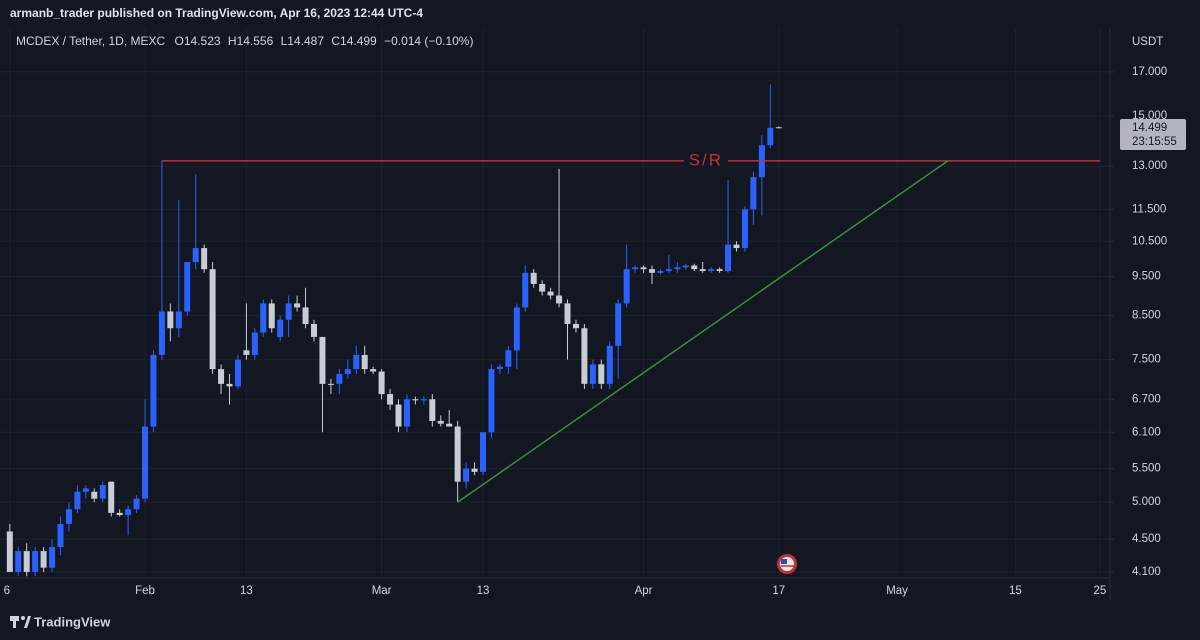  What do you see at coordinates (1146, 399) in the screenshot?
I see `y-tick-label: 6.700` at bounding box center [1146, 399].